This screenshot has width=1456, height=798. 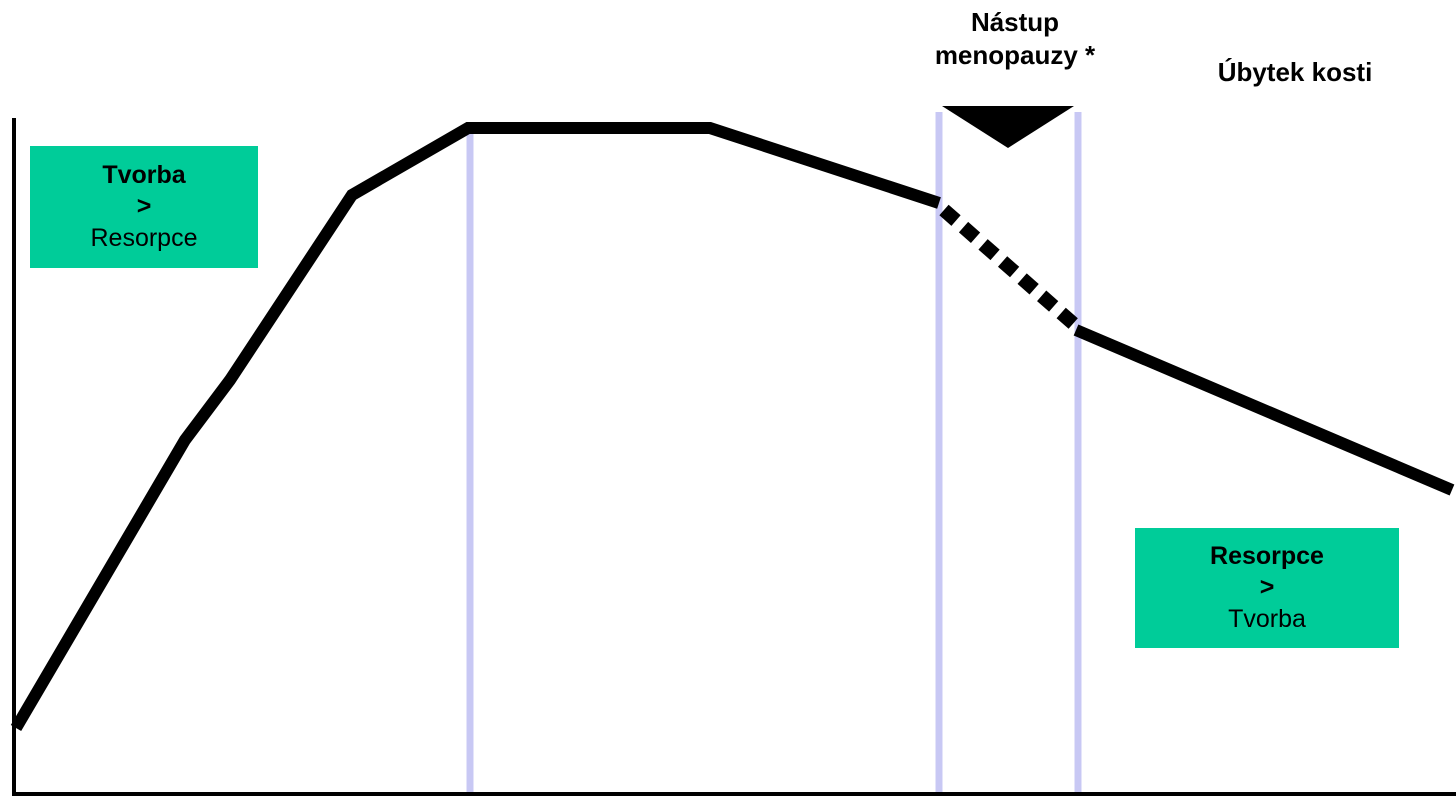 I want to click on bone-mass-curve-postmenopause-decline, so click(x=1264, y=410).